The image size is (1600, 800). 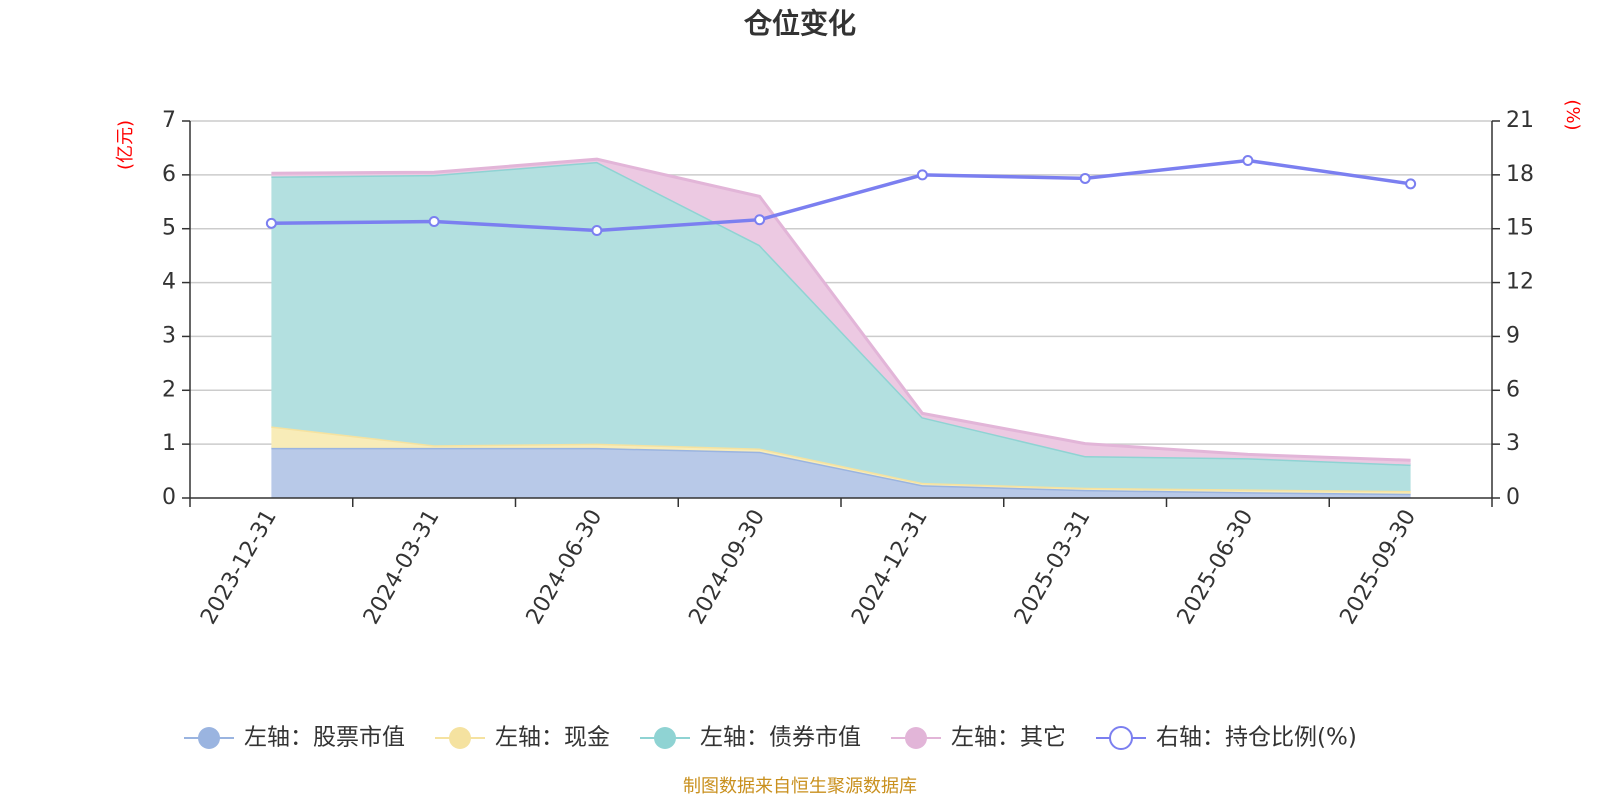 I want to click on right-tick-label: 21, so click(x=1520, y=120).